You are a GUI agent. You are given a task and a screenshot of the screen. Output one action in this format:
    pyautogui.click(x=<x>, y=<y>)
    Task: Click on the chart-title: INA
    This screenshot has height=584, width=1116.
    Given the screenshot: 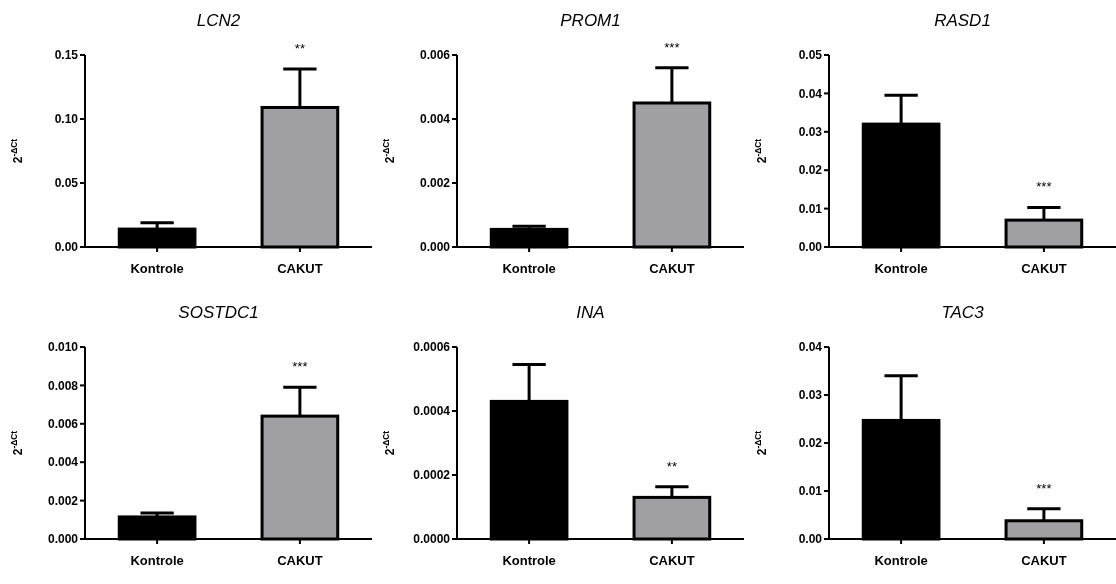 What is the action you would take?
    pyautogui.click(x=590, y=312)
    